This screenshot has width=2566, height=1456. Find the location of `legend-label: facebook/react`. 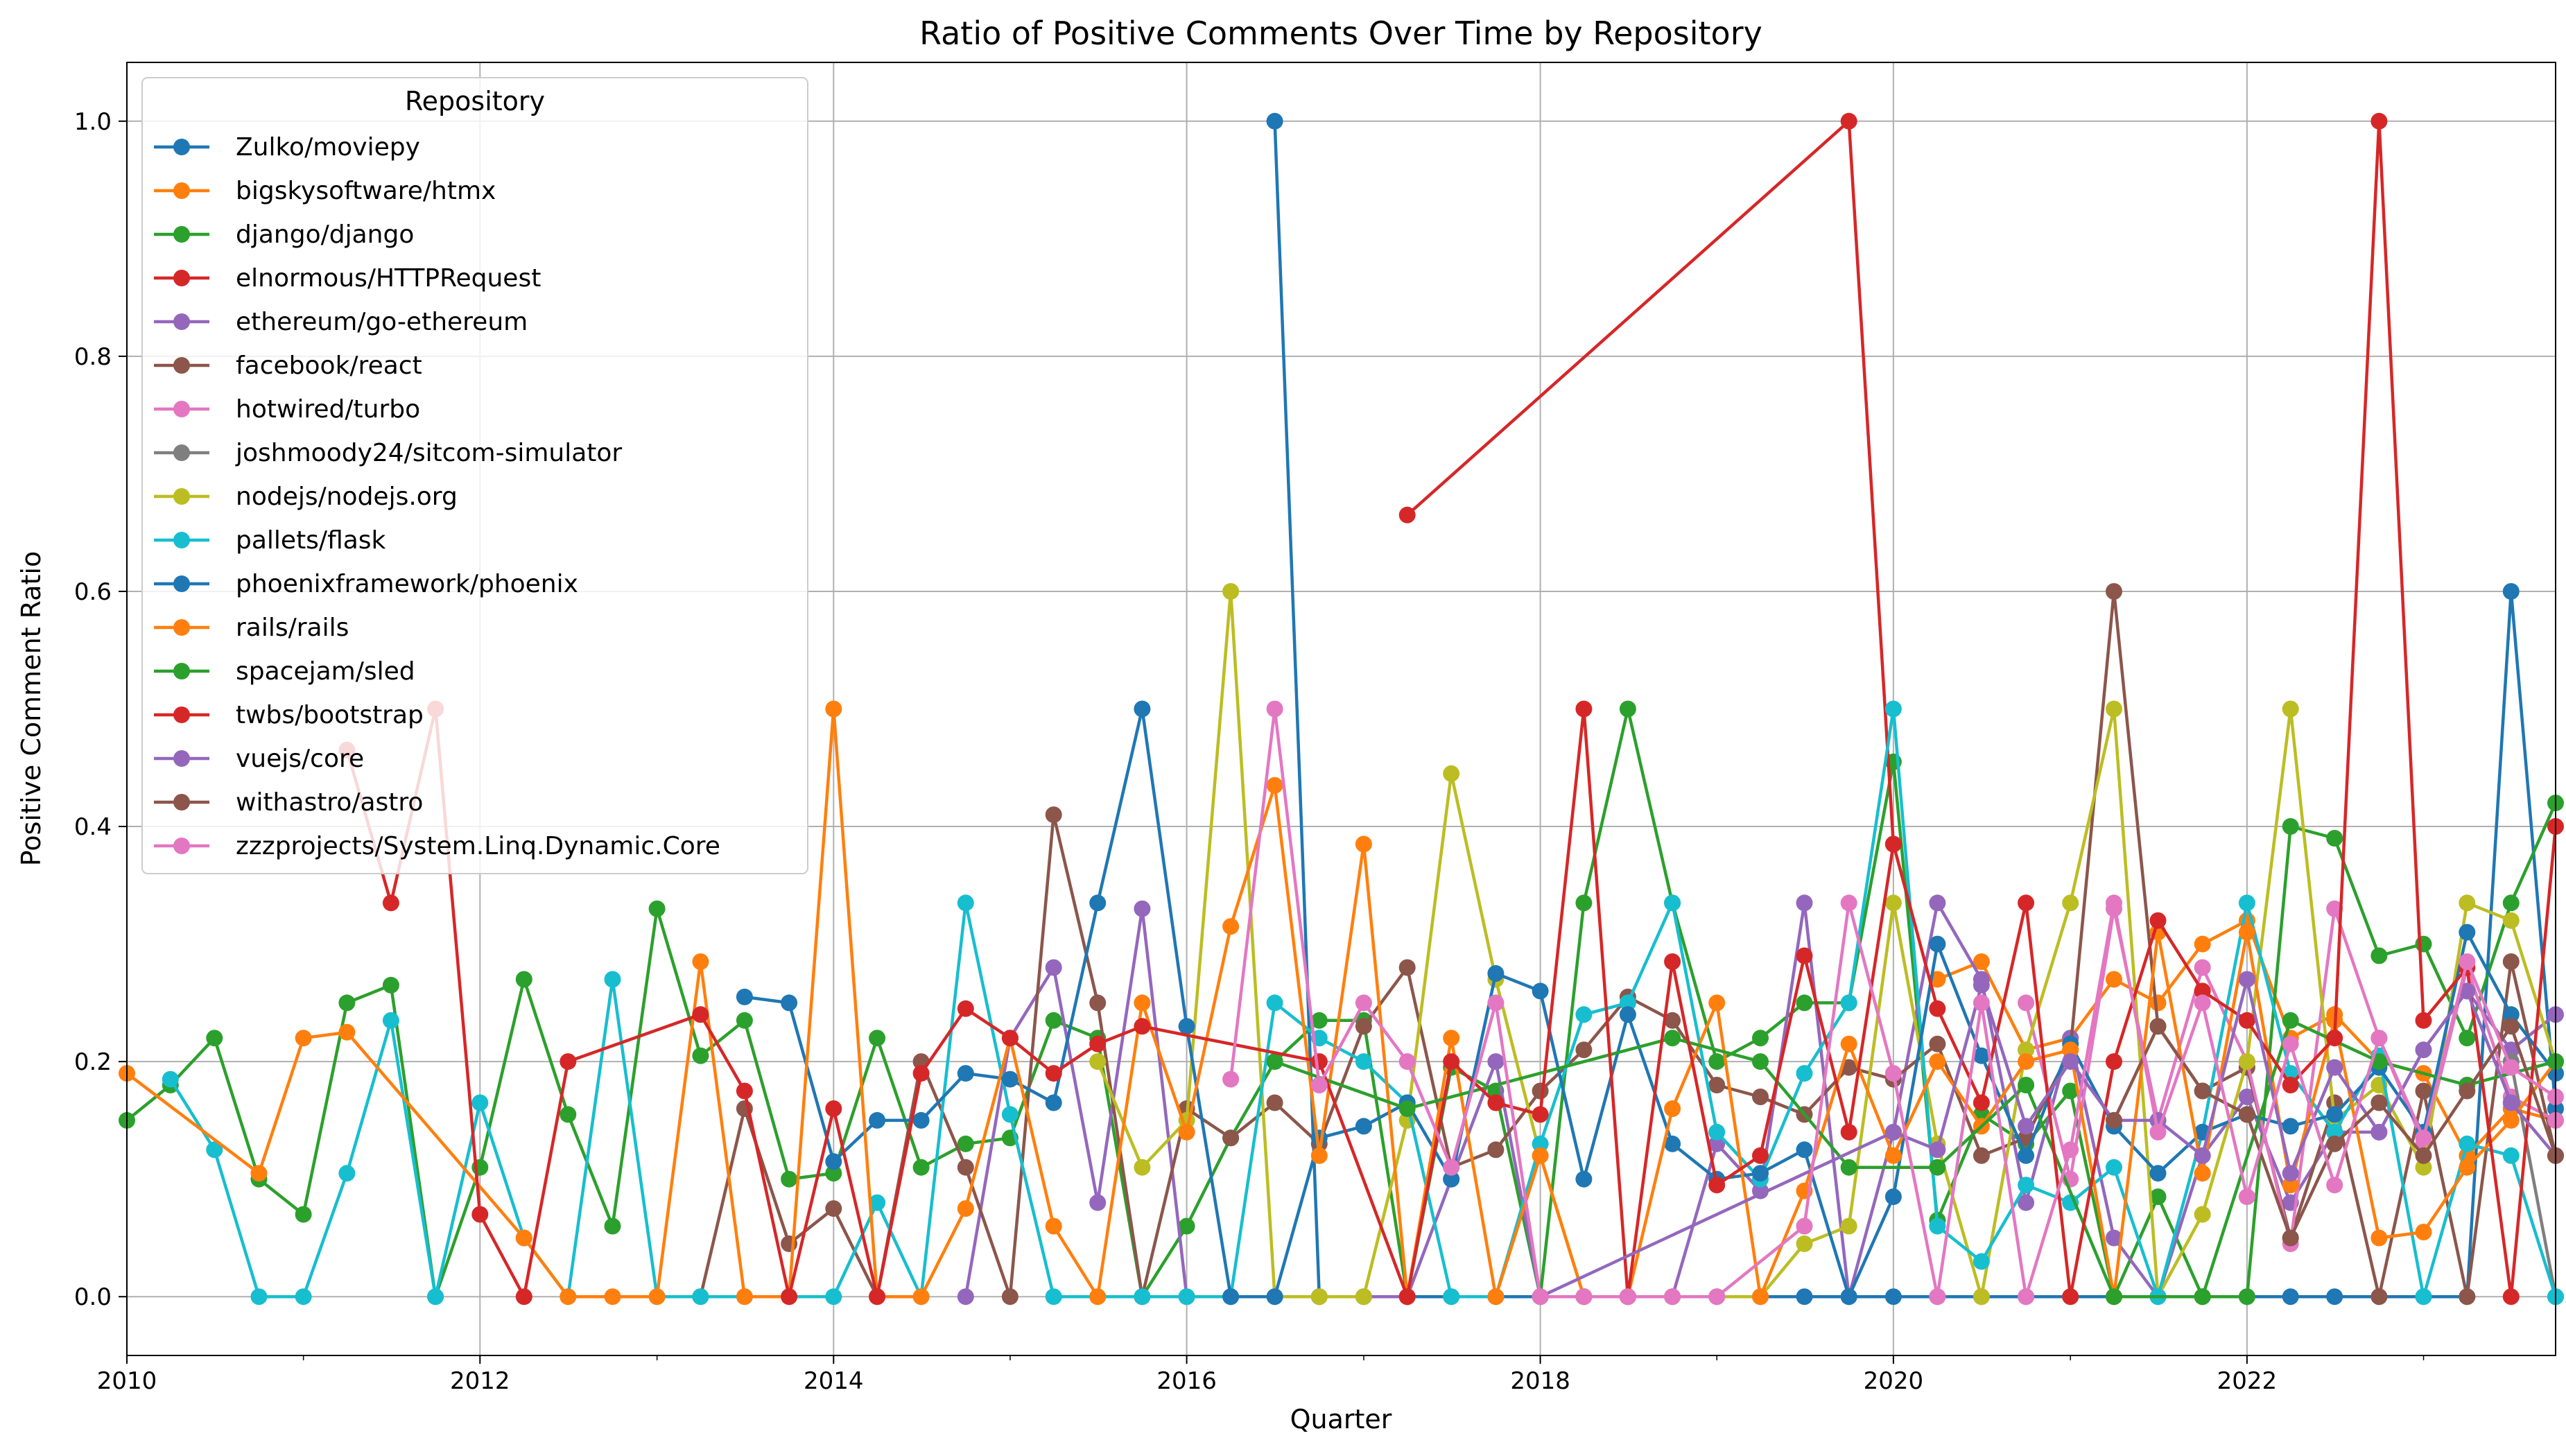

legend-label: facebook/react is located at coordinates (329, 366).